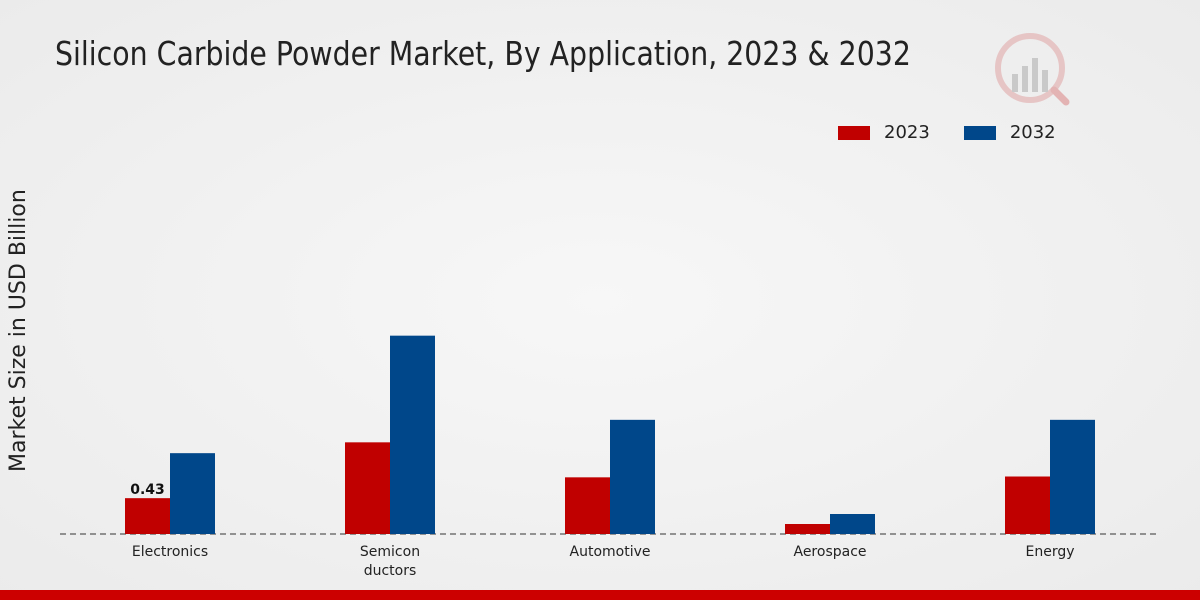 The image size is (1200, 600). What do you see at coordinates (367, 488) in the screenshot?
I see `bar-2023-semiconductors` at bounding box center [367, 488].